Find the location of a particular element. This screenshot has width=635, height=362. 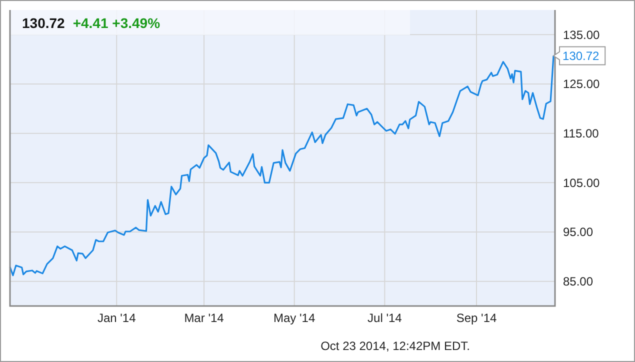

y-tick-label: 115.00 is located at coordinates (581, 133).